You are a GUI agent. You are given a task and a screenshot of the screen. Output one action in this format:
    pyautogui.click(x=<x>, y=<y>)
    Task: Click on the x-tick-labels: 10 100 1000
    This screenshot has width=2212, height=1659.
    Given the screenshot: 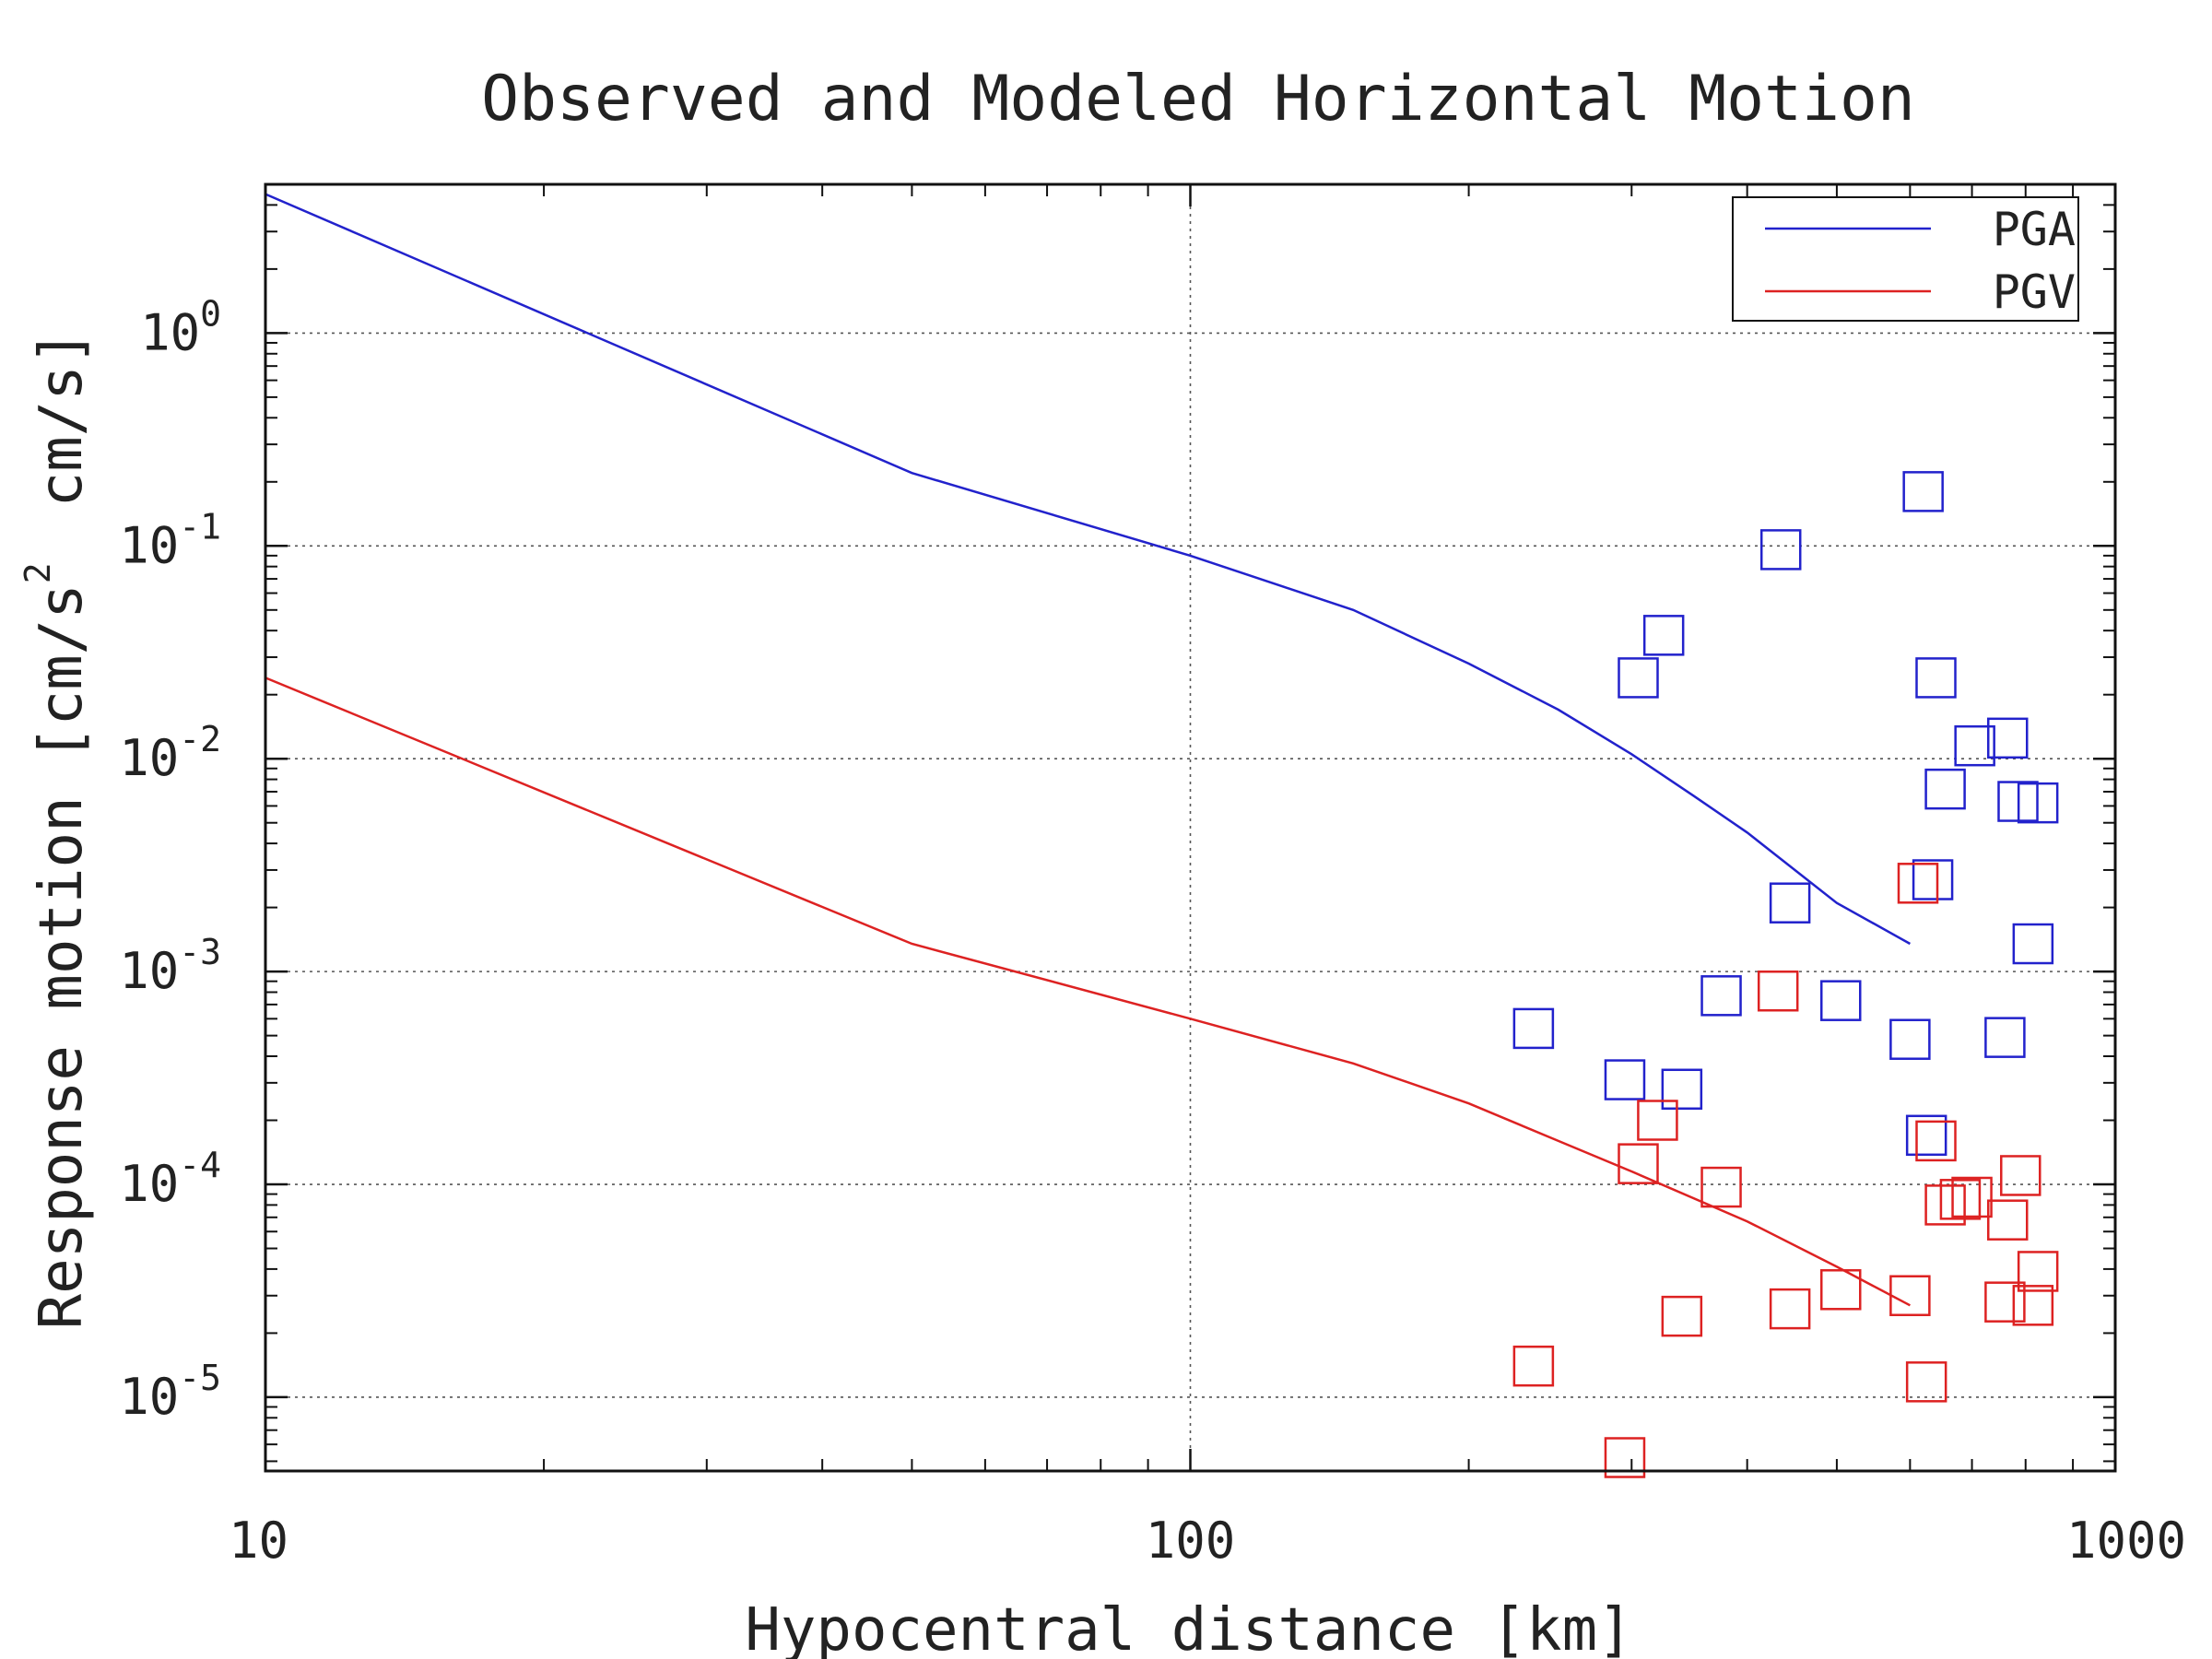 What is the action you would take?
    pyautogui.click(x=1207, y=1541)
    